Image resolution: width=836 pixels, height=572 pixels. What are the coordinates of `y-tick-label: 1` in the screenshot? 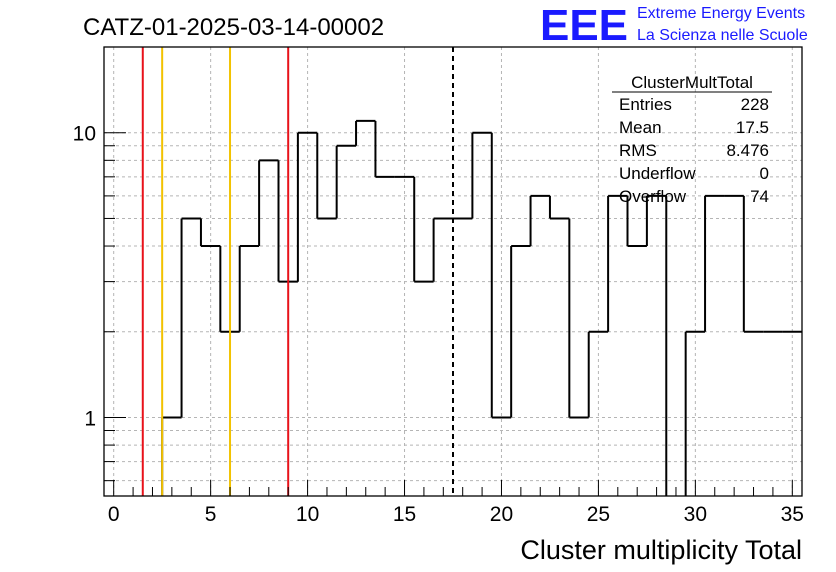 It's located at (90, 418).